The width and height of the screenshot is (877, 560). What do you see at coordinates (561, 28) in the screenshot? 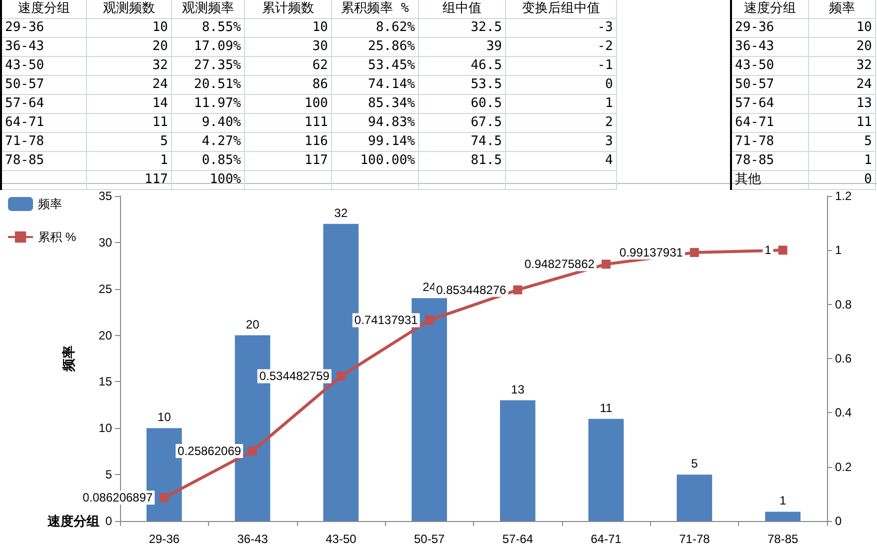
I see `text: -3` at bounding box center [561, 28].